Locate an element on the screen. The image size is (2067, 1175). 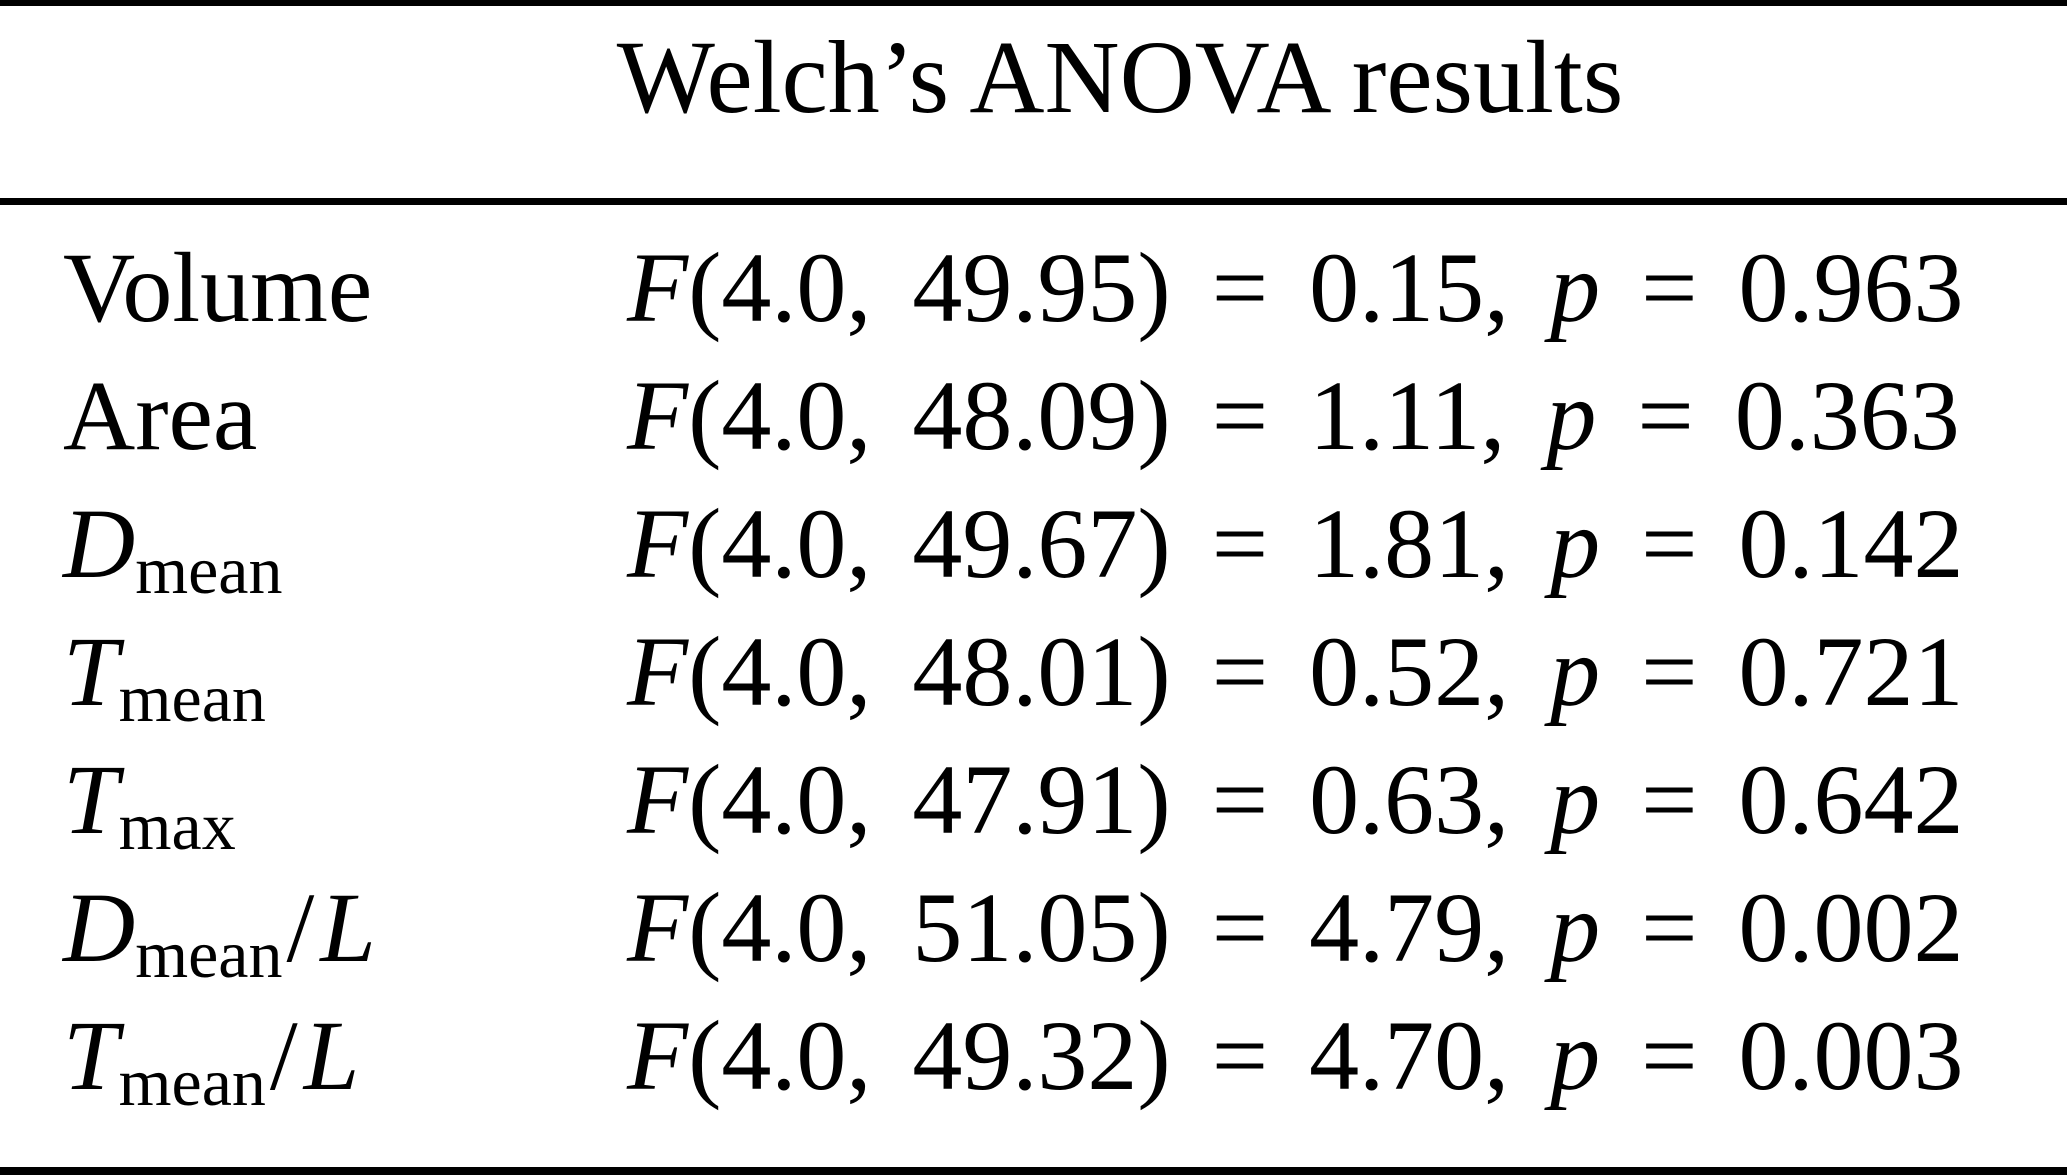
row-label-tmean-over-l: Tmean/L is located at coordinates (211, 1056).